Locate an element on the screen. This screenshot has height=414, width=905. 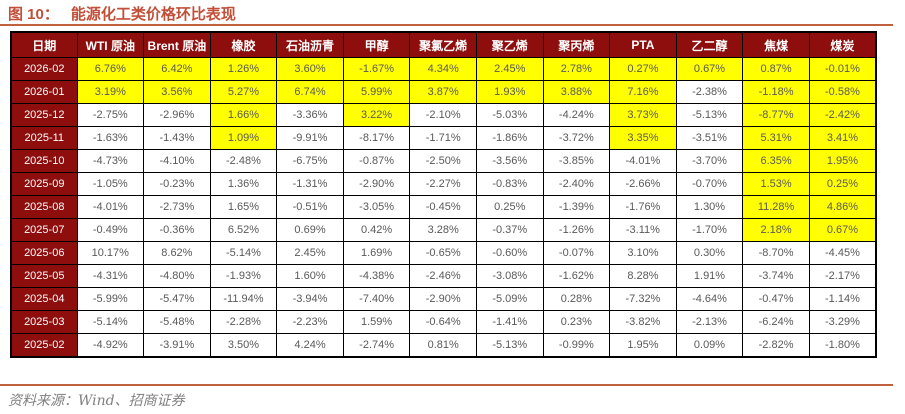
value-cell: -1.05% is located at coordinates (110, 184).